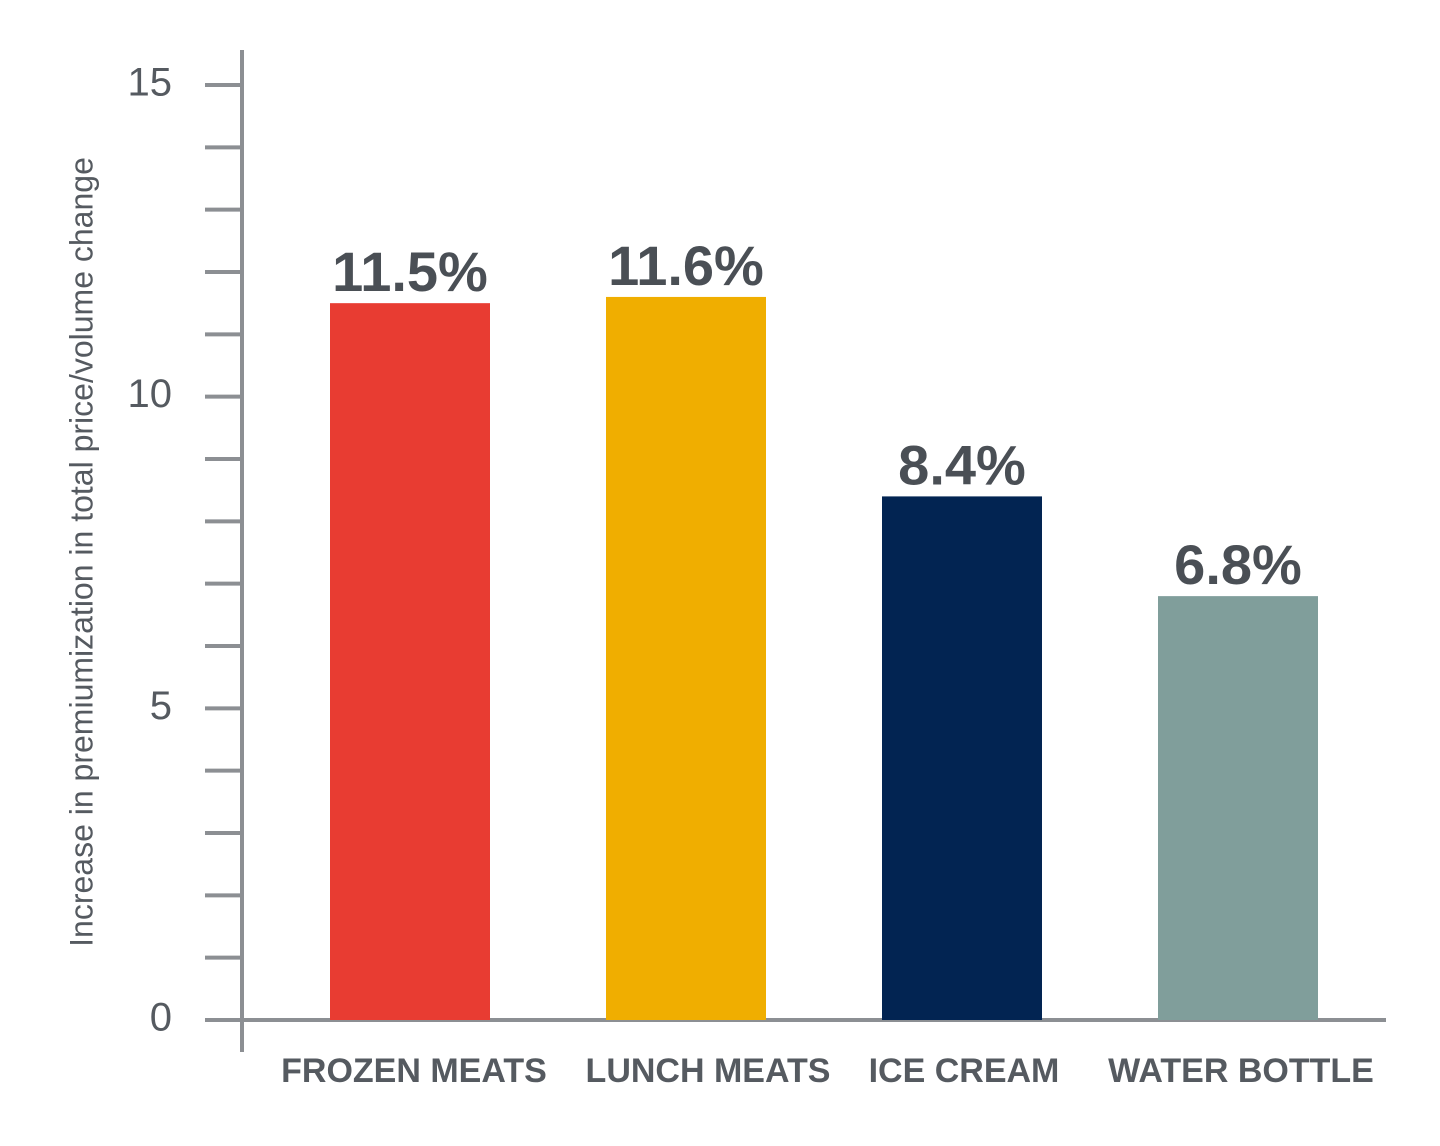  Describe the element at coordinates (708, 1071) in the screenshot. I see `x-tick-label: LUNCH MEATS` at that location.